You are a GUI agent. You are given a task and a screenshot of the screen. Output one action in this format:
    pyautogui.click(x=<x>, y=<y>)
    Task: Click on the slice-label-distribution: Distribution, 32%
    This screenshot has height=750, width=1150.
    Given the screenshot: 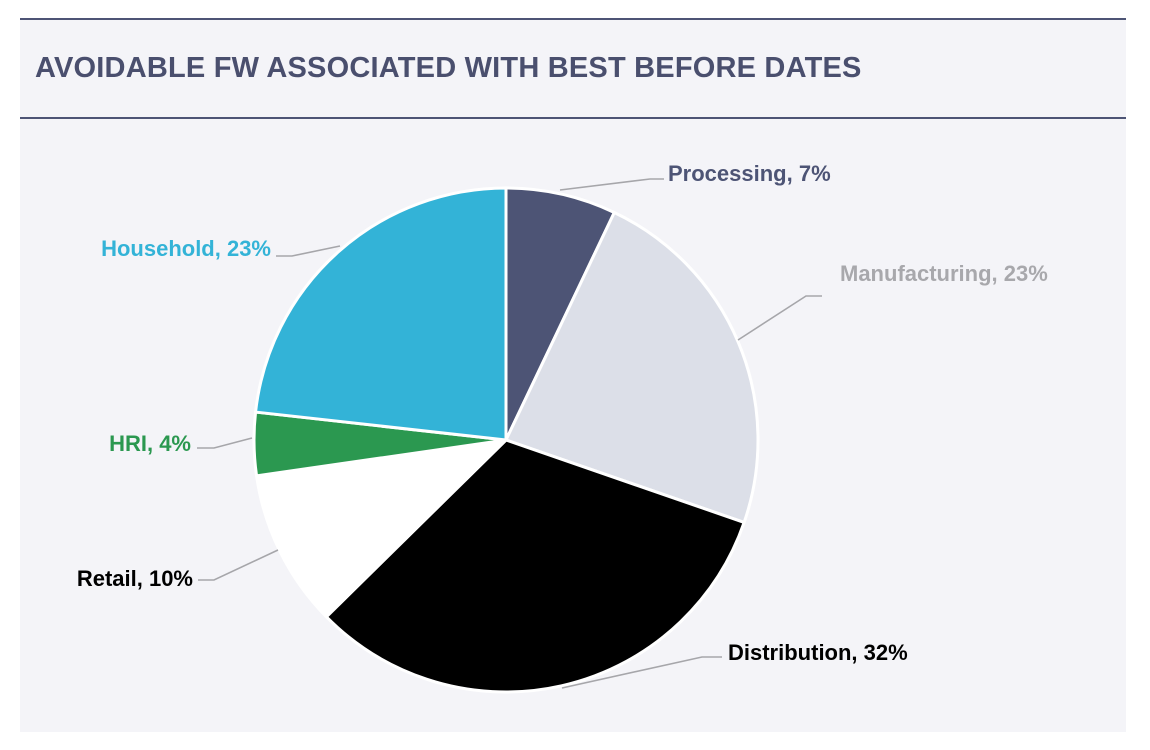 What is the action you would take?
    pyautogui.click(x=818, y=652)
    